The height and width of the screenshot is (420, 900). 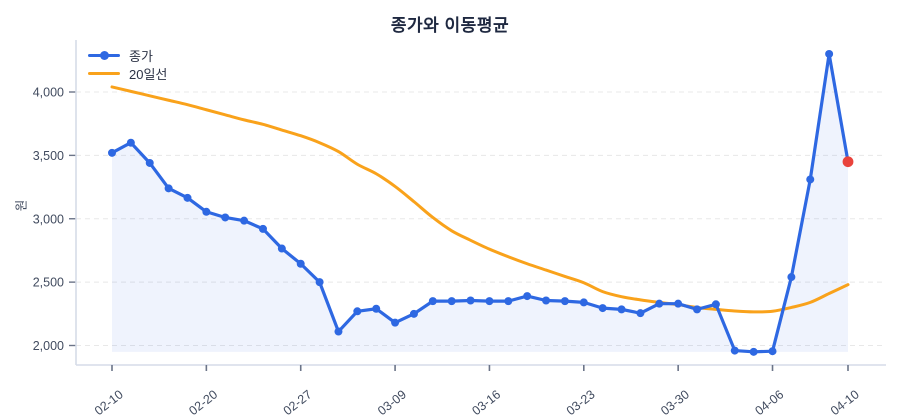 I want to click on x-tick-label: 04-06, so click(x=770, y=402).